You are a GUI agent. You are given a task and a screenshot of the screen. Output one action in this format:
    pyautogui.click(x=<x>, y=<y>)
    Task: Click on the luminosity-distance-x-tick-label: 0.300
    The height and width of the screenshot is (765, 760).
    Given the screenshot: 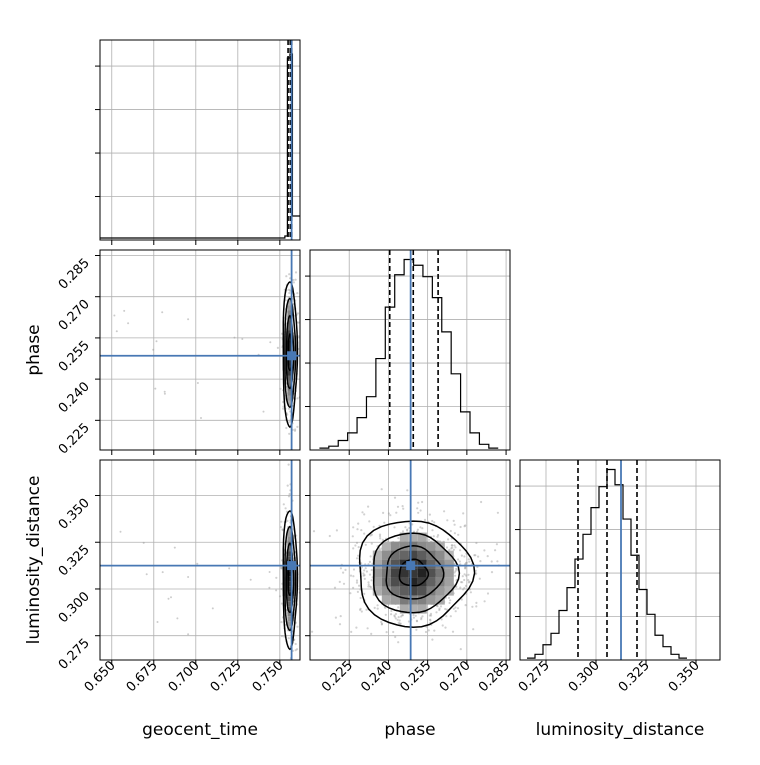 What is the action you would take?
    pyautogui.click(x=584, y=676)
    